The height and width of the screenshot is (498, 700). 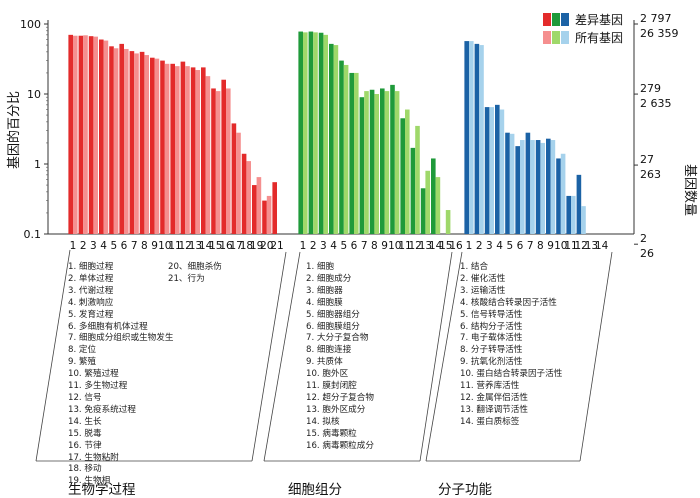 What do you see at coordinates (591, 246) in the screenshot?
I see `x-tick-label: 13` at bounding box center [591, 246].